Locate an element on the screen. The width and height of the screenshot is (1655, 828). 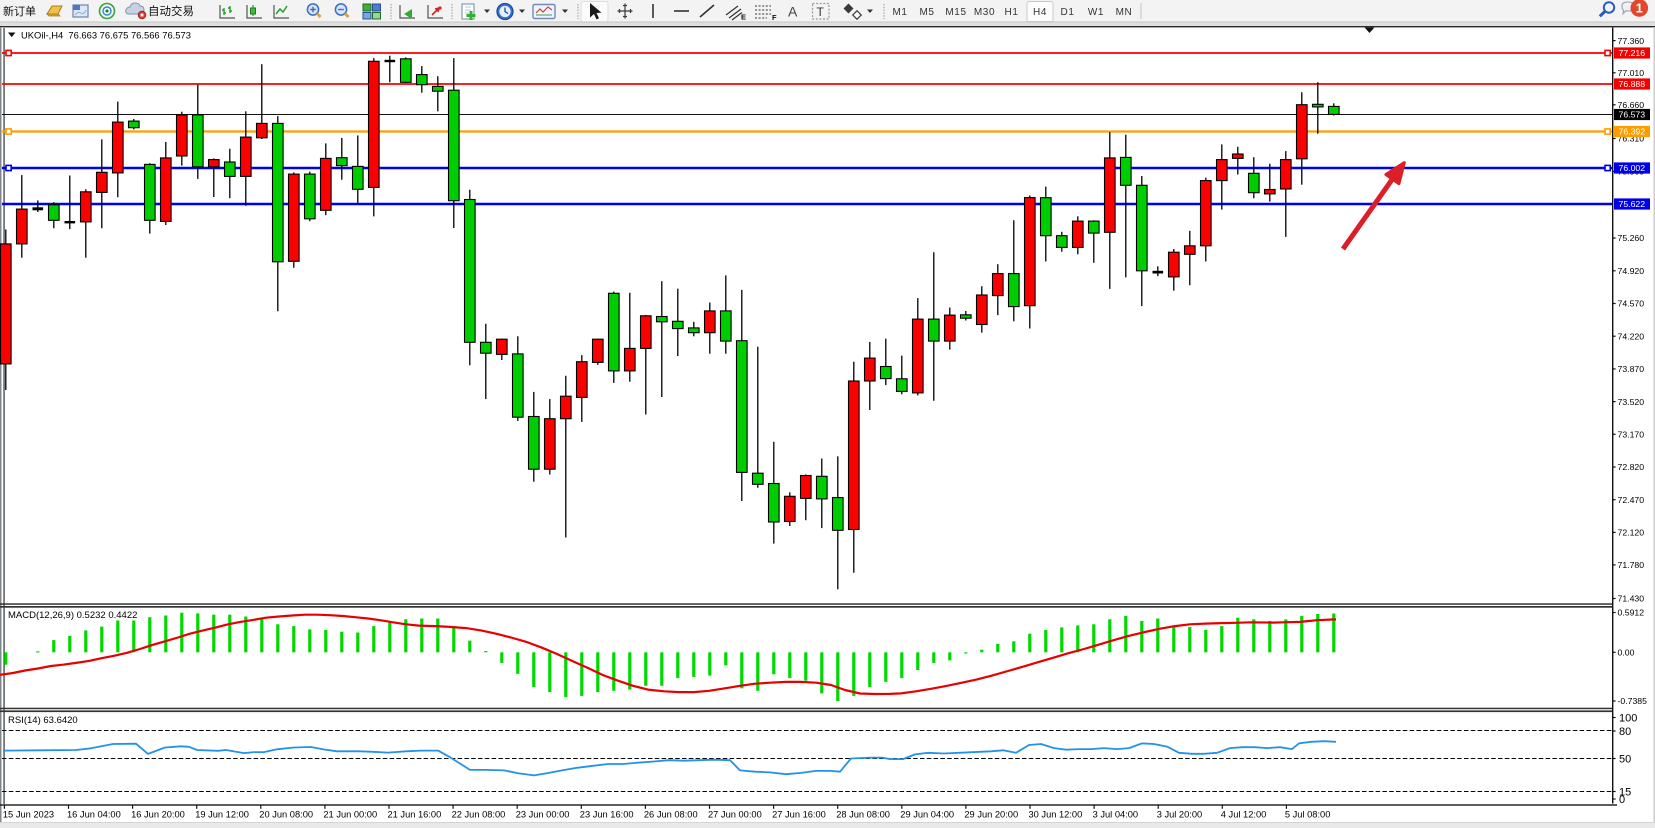
svg-text: 76.660 is located at coordinates (1631, 105).